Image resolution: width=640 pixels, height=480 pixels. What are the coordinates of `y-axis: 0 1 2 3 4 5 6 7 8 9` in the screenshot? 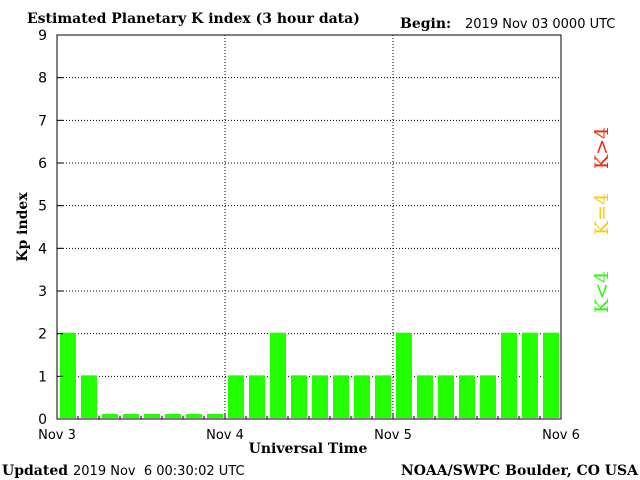 It's located at (50, 228).